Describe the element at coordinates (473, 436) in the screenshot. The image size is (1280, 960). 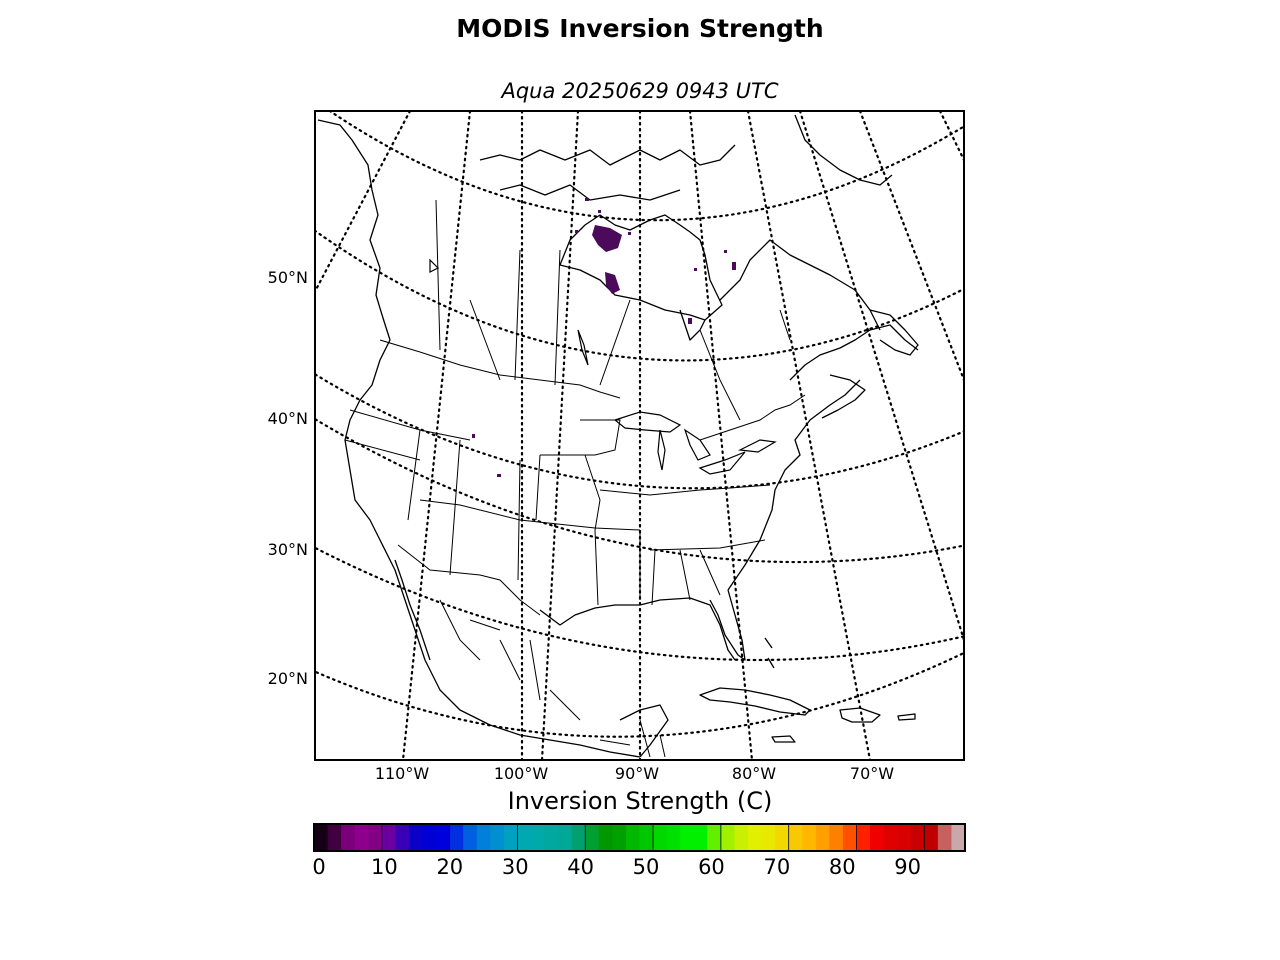
I see `data-patch-wyoming` at that location.